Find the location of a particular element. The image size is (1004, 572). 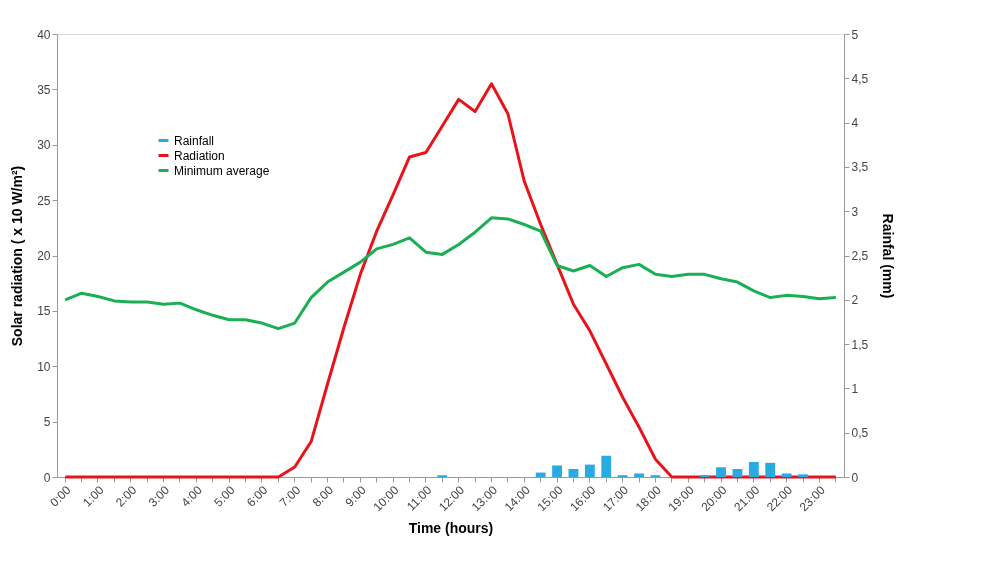

y2-tick-label: 2,5 is located at coordinates (860, 256).